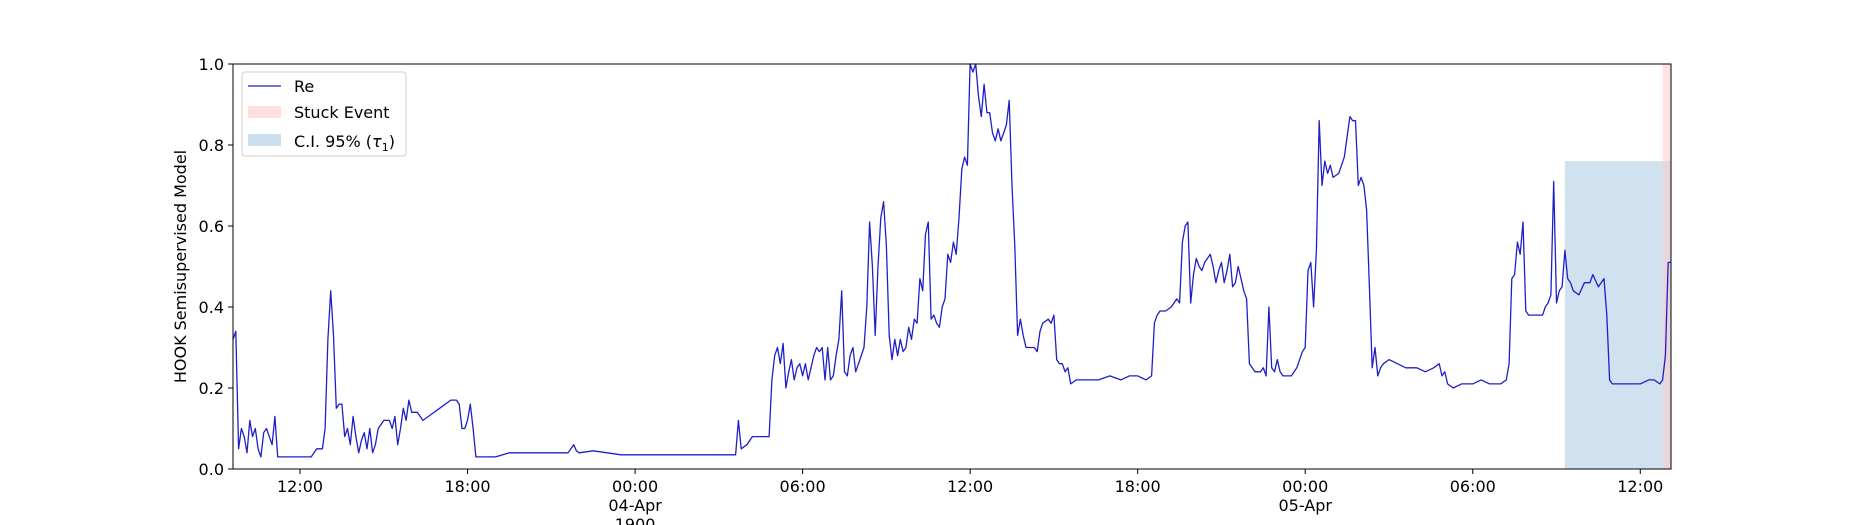 This screenshot has height=525, width=1850. What do you see at coordinates (180, 266) in the screenshot?
I see `y-axis-label: HOOK Semisupervised Model` at bounding box center [180, 266].